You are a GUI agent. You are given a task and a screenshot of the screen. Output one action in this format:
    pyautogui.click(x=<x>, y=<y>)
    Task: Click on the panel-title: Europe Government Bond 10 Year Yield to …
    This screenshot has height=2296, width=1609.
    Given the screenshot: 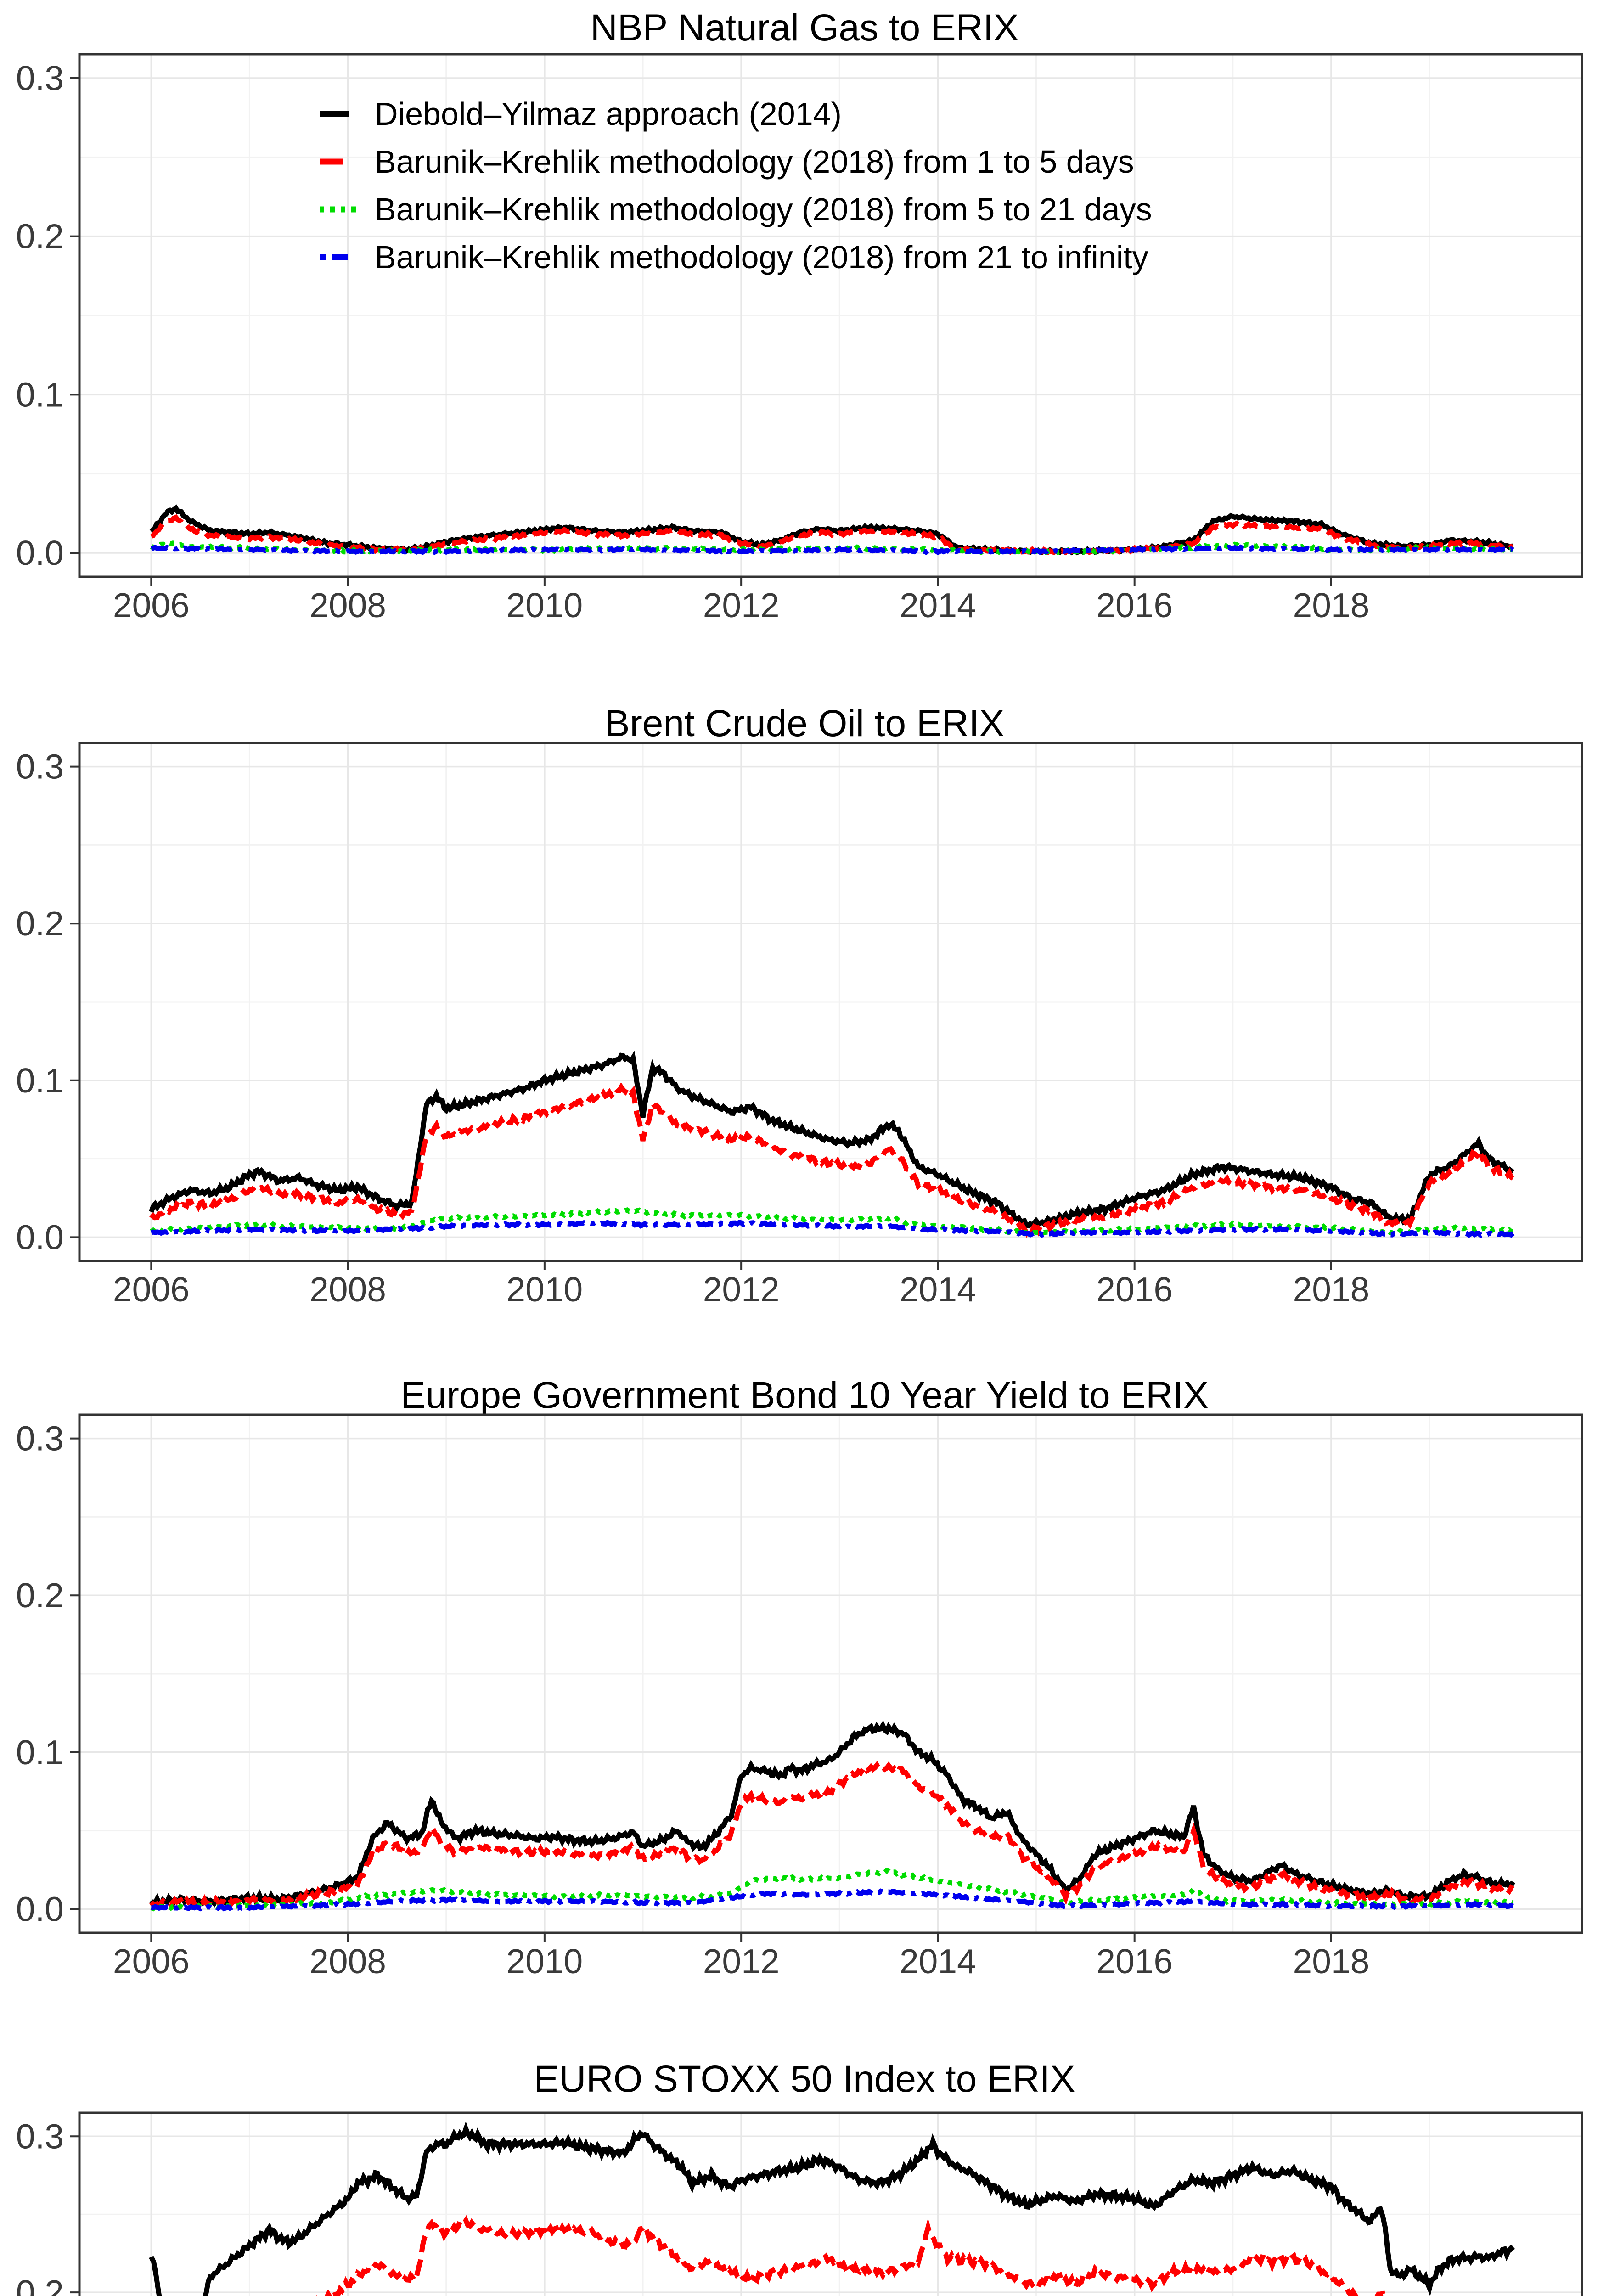 What is the action you would take?
    pyautogui.click(x=804, y=1395)
    